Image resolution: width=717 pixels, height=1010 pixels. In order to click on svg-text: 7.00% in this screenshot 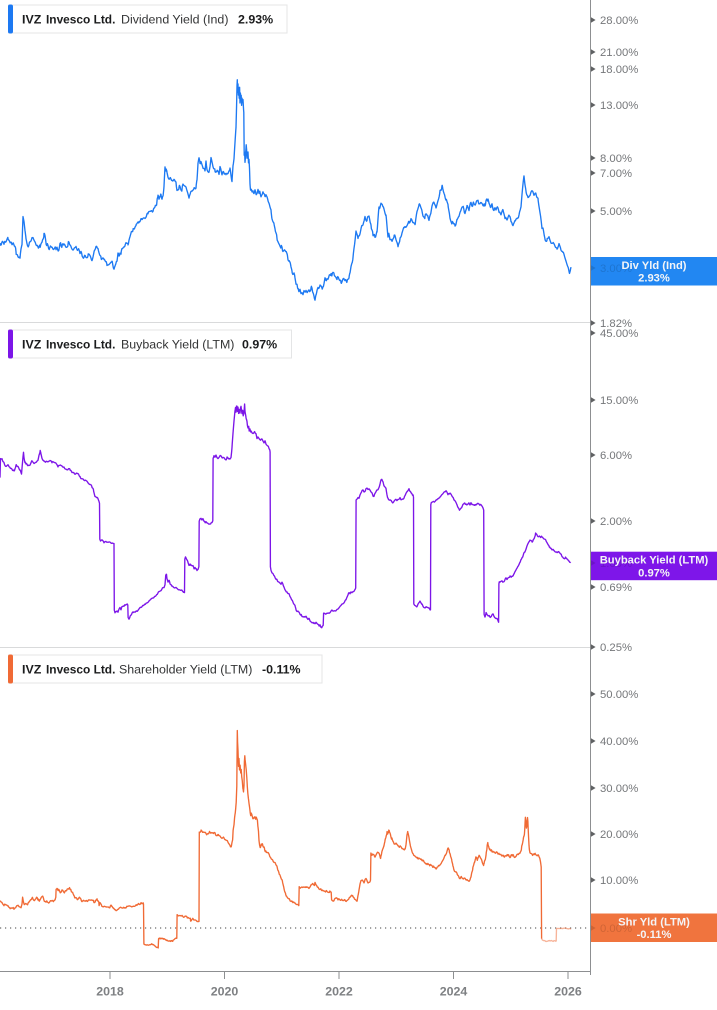, I will do `click(616, 174)`.